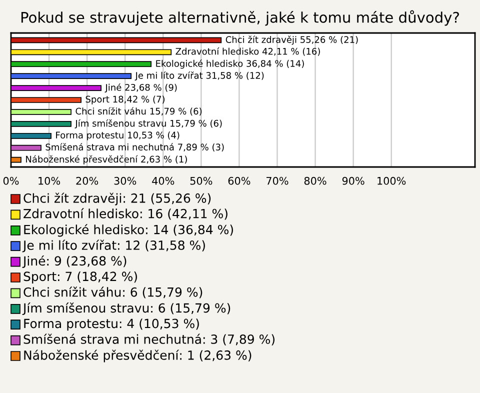 The image size is (480, 393). What do you see at coordinates (199, 76) in the screenshot?
I see `category-label: Je mi líto zvířat 31,58 % (12)` at bounding box center [199, 76].